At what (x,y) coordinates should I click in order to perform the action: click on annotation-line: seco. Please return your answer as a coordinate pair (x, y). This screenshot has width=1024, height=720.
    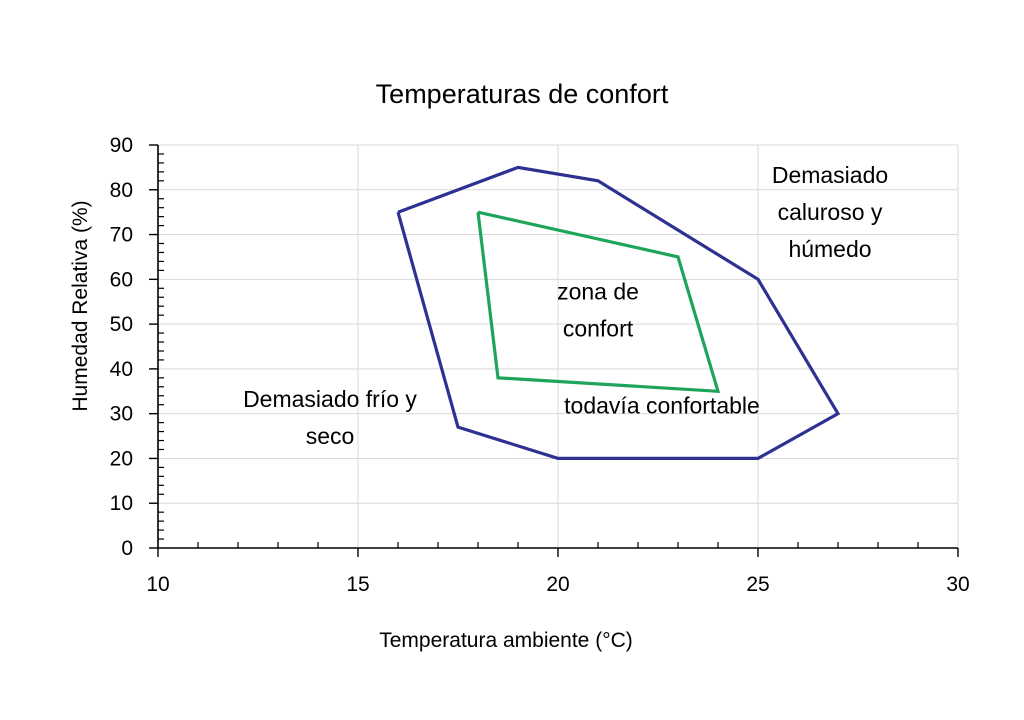
    Looking at the image, I should click on (330, 436).